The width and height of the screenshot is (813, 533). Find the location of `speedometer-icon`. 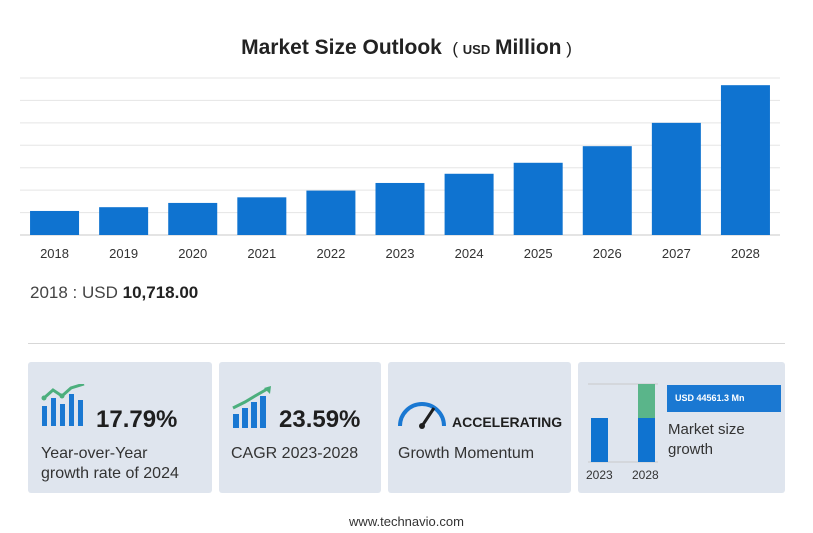

speedometer-icon is located at coordinates (422, 415).